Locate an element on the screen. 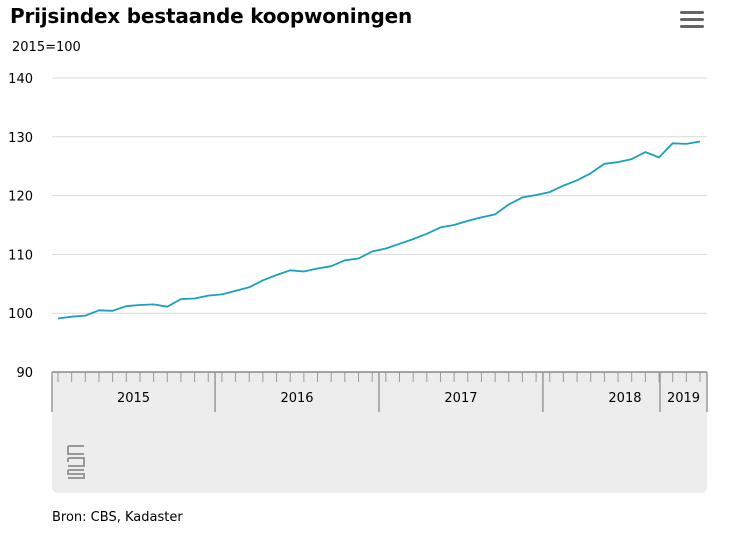 Image resolution: width=729 pixels, height=536 pixels. y-tick-label: 140 is located at coordinates (20, 79).